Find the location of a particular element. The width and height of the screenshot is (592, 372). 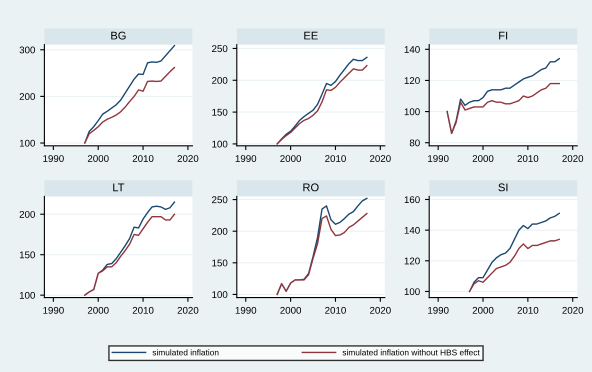

y-tick-label: 160 is located at coordinates (412, 200).